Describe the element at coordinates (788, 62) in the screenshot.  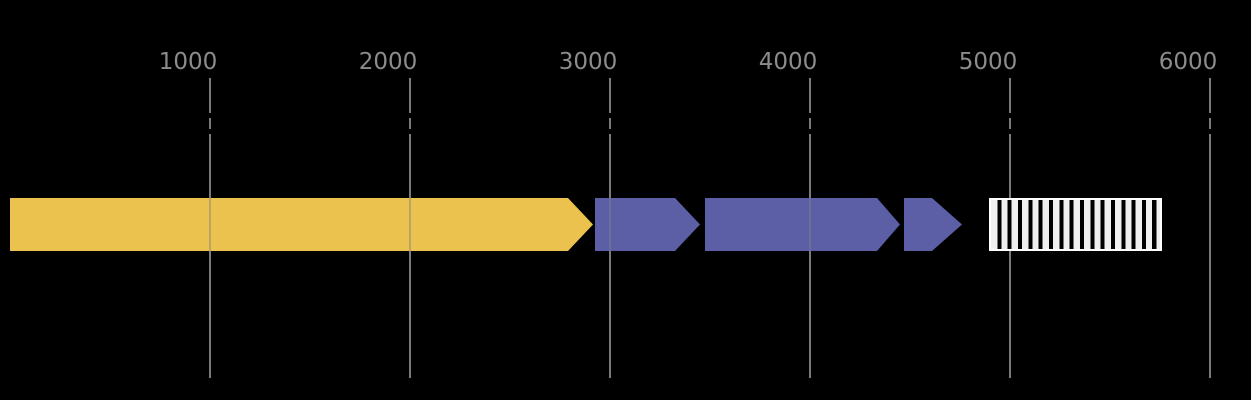
I see `axis-tick-label-4000: 4000` at that location.